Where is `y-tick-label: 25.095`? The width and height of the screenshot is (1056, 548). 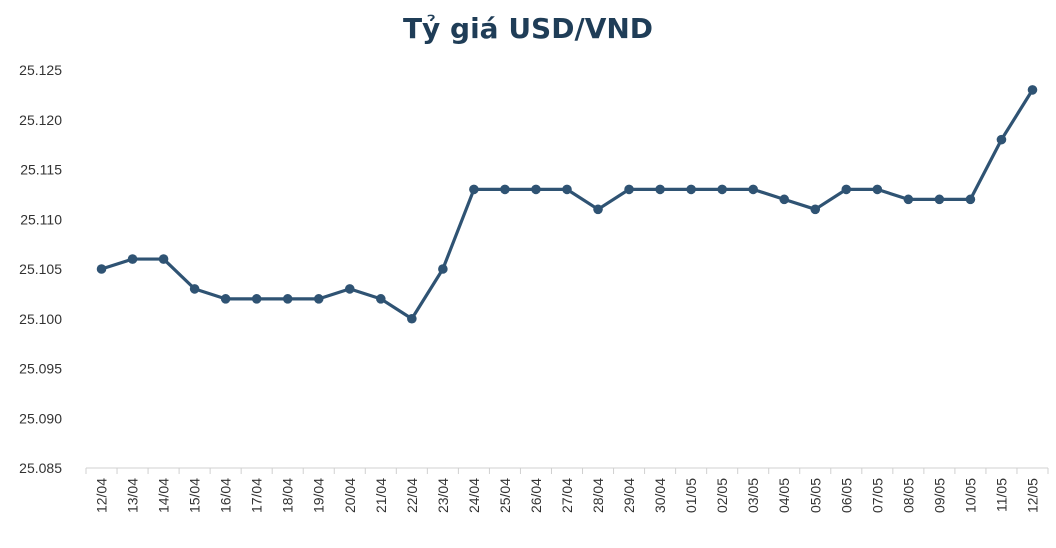
y-tick-label: 25.095 is located at coordinates (40, 369).